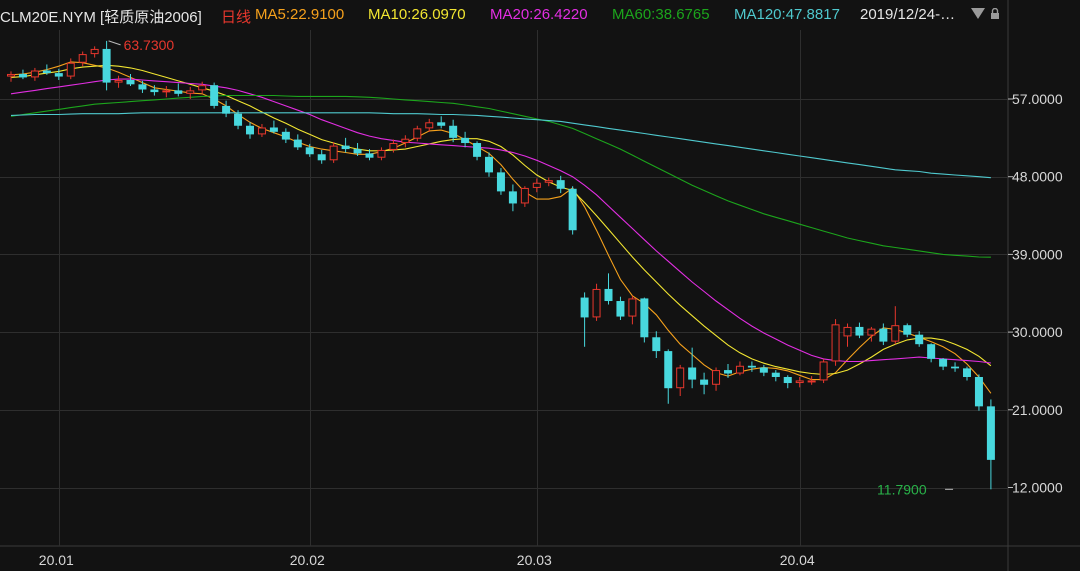 The image size is (1080, 571). Describe the element at coordinates (534, 560) in the screenshot. I see `x-tick-label: 20.03` at that location.